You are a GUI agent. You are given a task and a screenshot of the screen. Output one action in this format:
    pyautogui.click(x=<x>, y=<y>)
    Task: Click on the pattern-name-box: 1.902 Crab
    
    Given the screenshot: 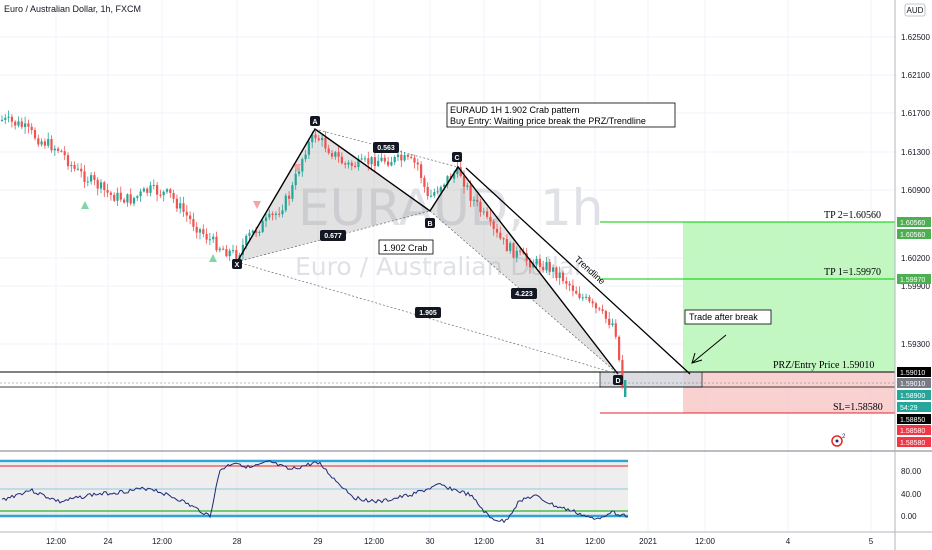 What is the action you would take?
    pyautogui.click(x=406, y=247)
    